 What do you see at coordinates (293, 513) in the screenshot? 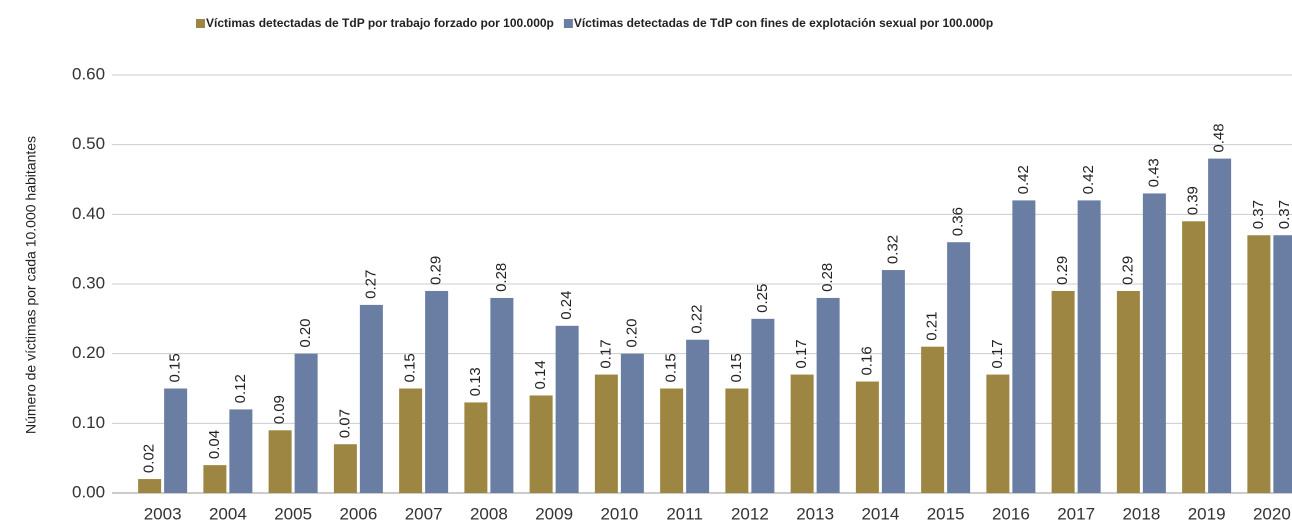
I see `x-tick-label: 2005` at bounding box center [293, 513].